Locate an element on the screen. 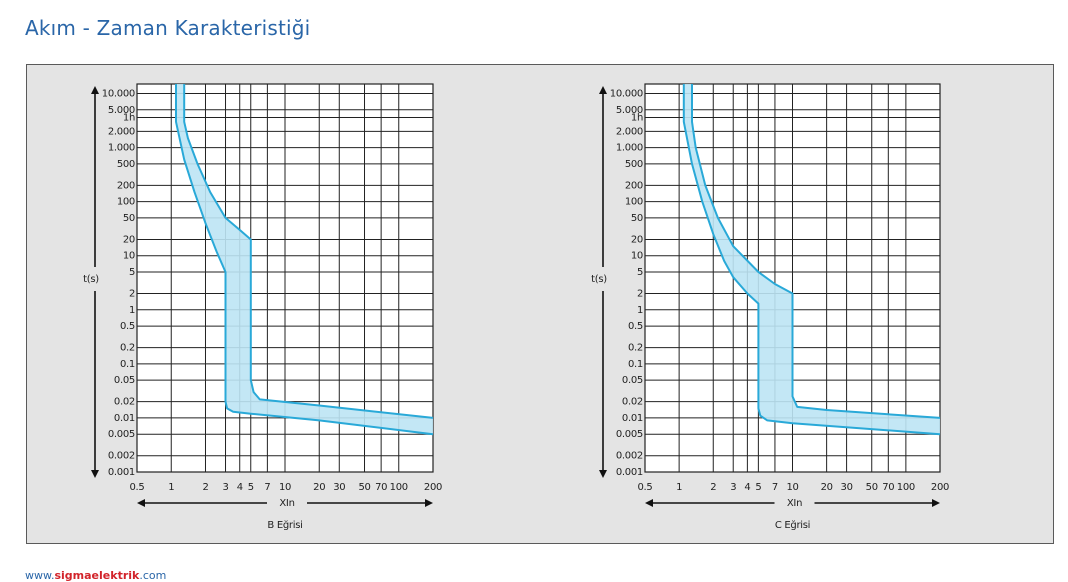 The width and height of the screenshot is (1068, 582). footer: www.sigmaelektrik.com is located at coordinates (95, 575).